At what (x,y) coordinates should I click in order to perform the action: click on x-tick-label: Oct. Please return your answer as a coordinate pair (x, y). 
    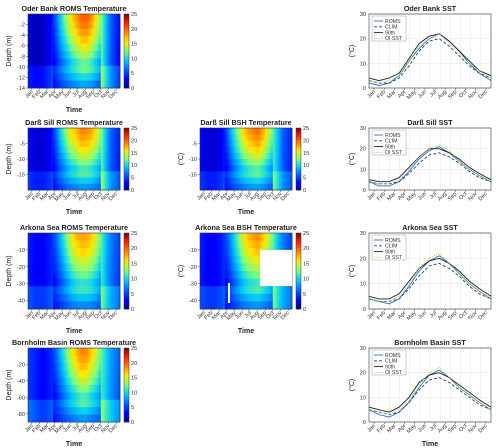
    Looking at the image, I should click on (463, 196).